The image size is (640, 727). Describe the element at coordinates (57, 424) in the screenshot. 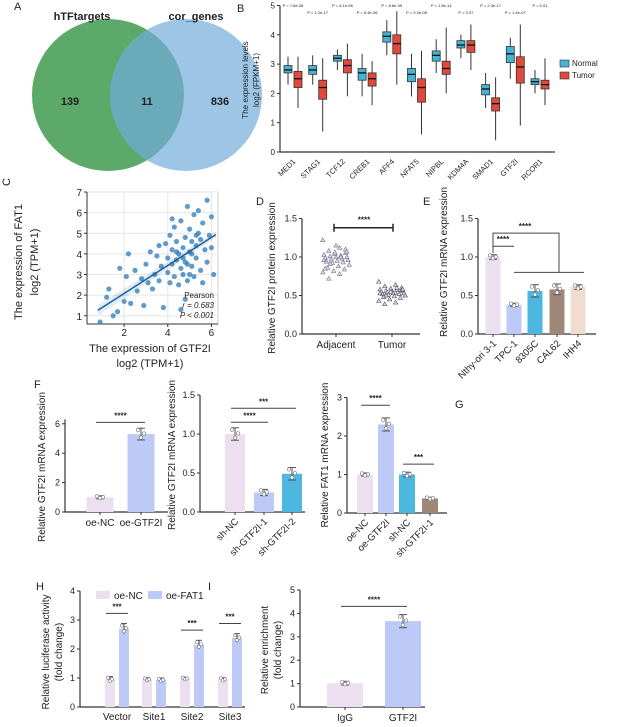

I see `bar-F1-y-tick-label: 6` at that location.